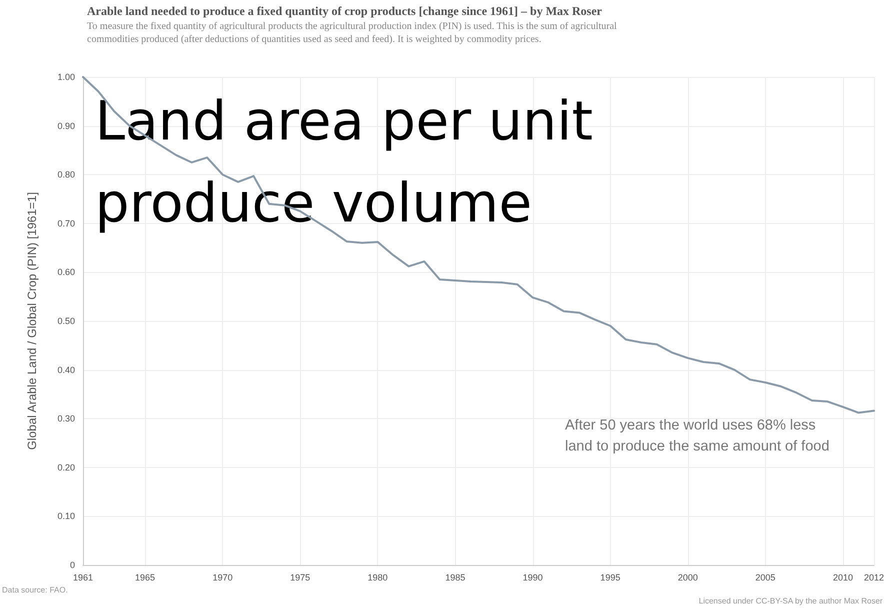 The width and height of the screenshot is (887, 608). What do you see at coordinates (66, 419) in the screenshot?
I see `y-tick-label: 0.30` at bounding box center [66, 419].